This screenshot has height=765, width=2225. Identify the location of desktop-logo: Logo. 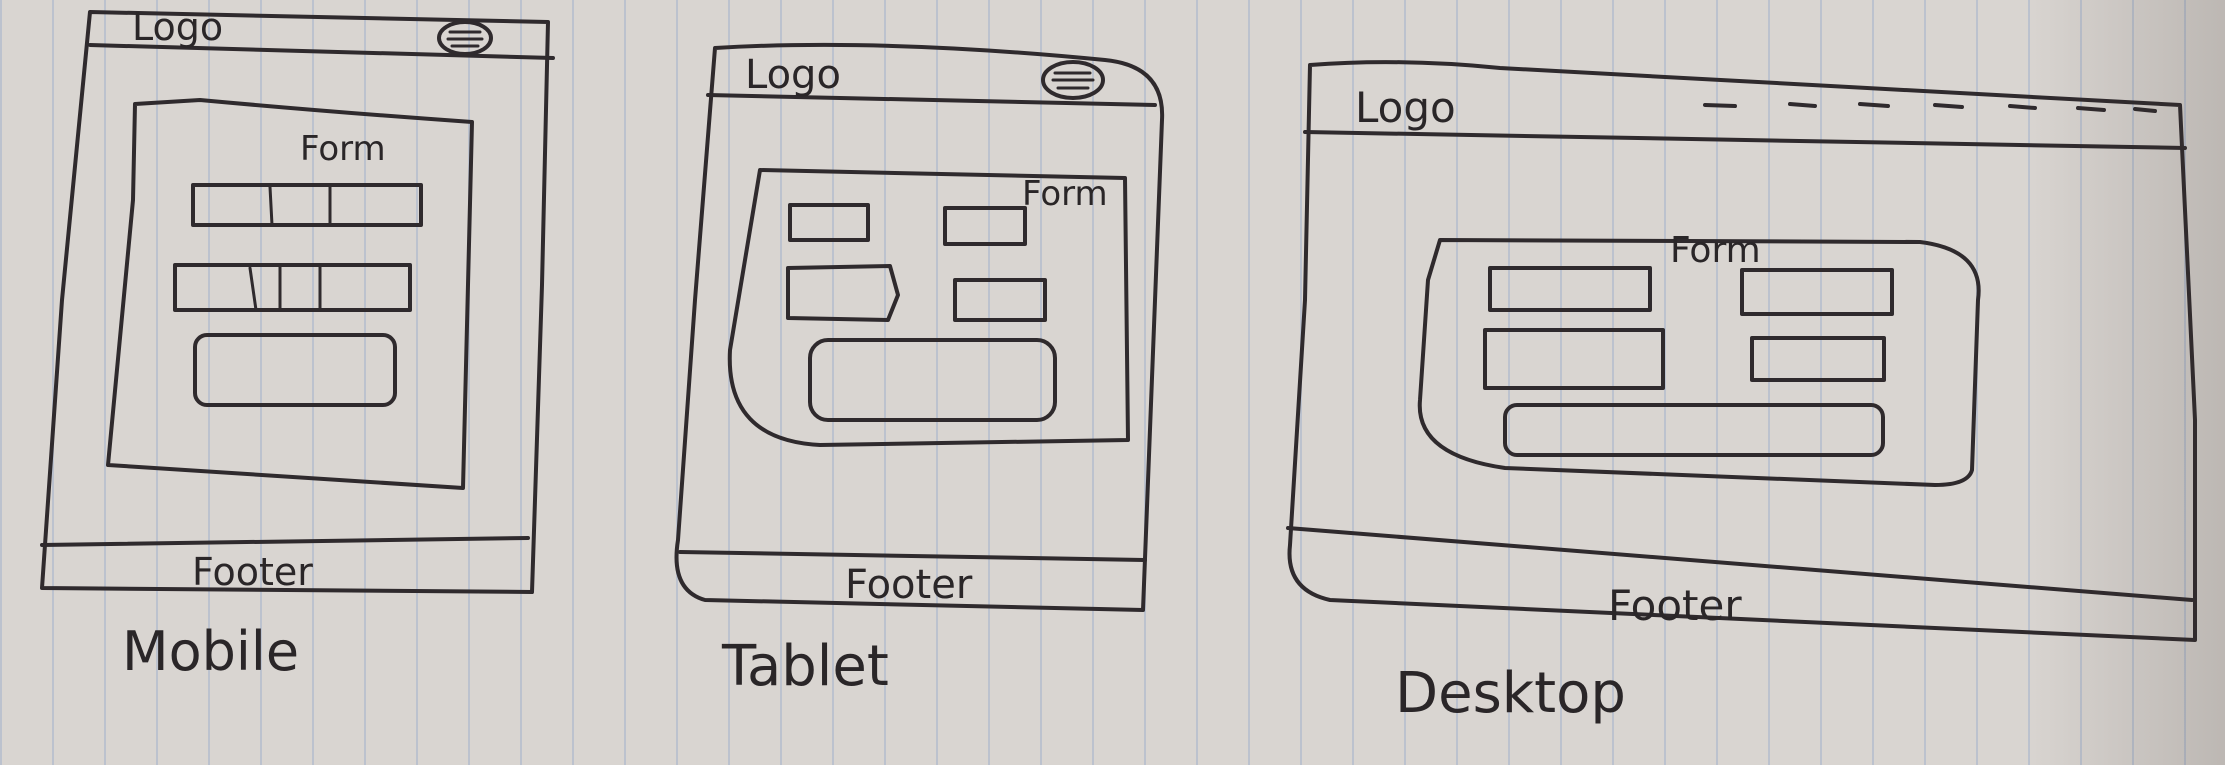
(1405, 107).